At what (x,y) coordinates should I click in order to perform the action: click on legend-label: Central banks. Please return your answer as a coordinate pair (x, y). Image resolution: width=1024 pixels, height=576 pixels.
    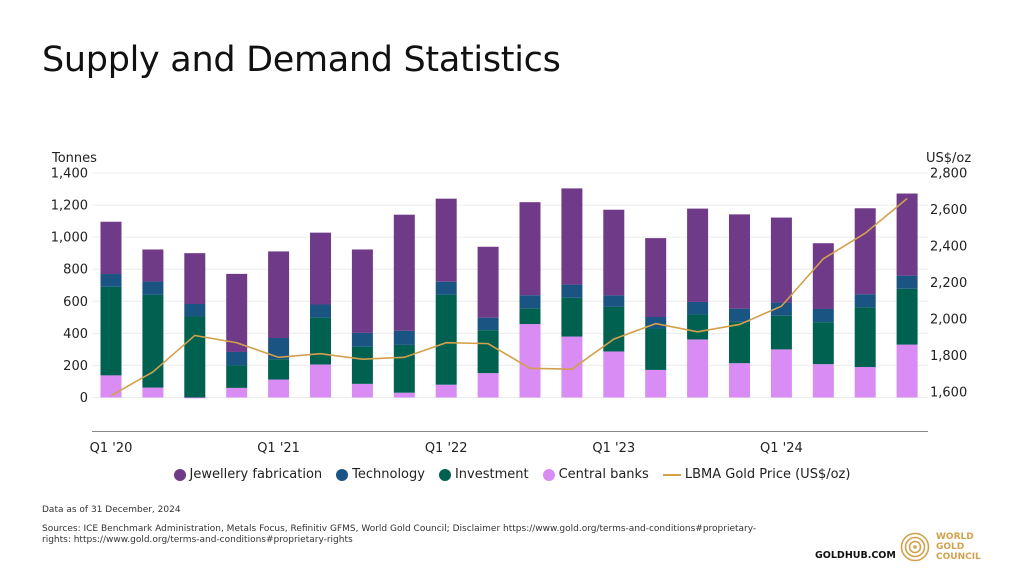
    Looking at the image, I should click on (603, 474).